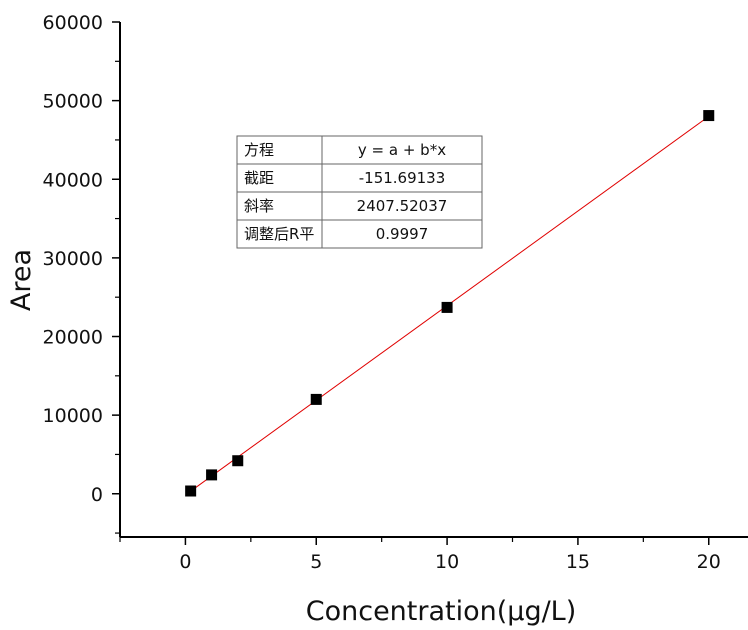 This screenshot has height=630, width=748. I want to click on fit-table-value: 2407.52037, so click(402, 206).